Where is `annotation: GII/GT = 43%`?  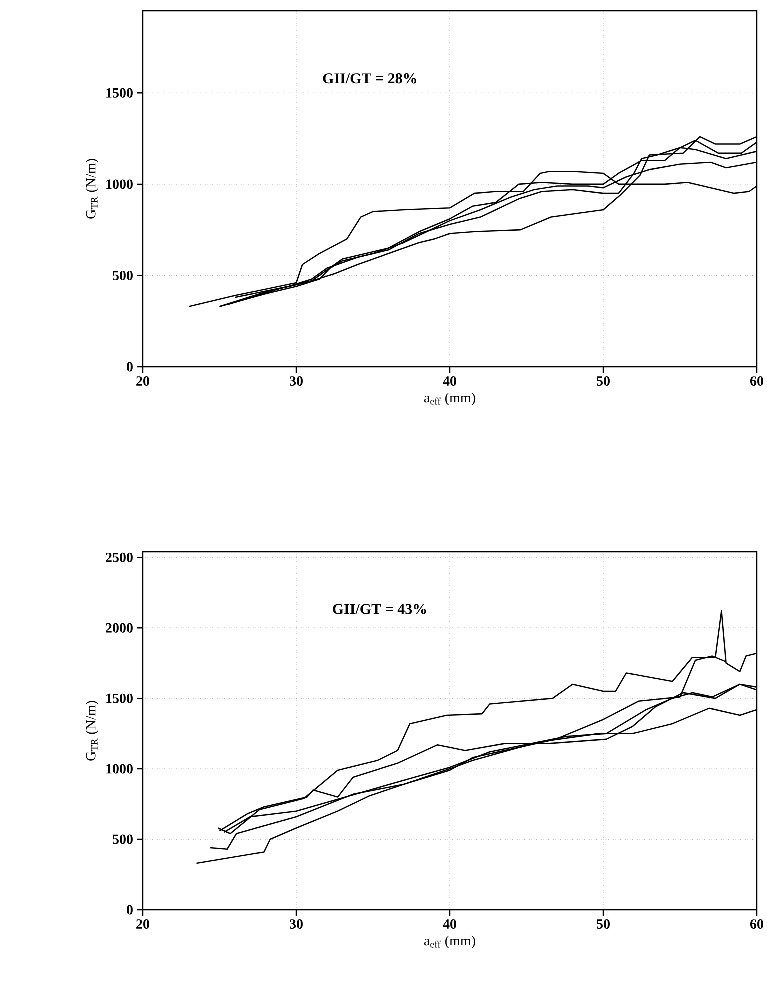
annotation: GII/GT = 43% is located at coordinates (379, 609).